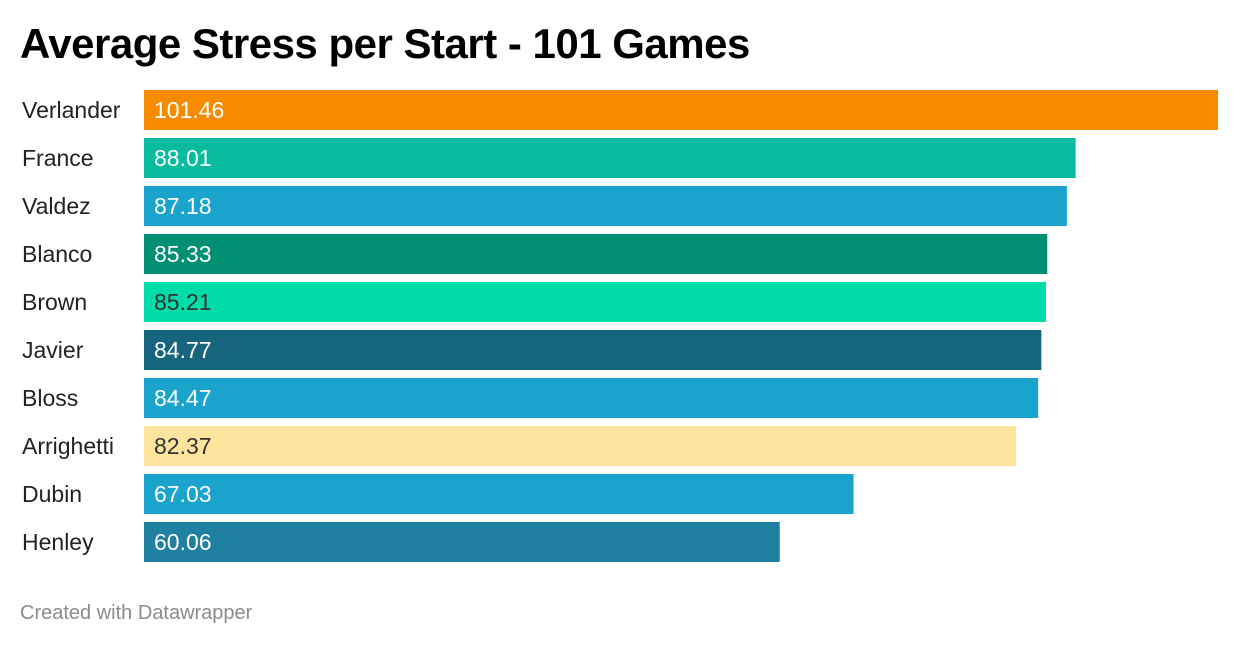 The width and height of the screenshot is (1240, 648). What do you see at coordinates (56, 206) in the screenshot?
I see `category-label: Valdez` at bounding box center [56, 206].